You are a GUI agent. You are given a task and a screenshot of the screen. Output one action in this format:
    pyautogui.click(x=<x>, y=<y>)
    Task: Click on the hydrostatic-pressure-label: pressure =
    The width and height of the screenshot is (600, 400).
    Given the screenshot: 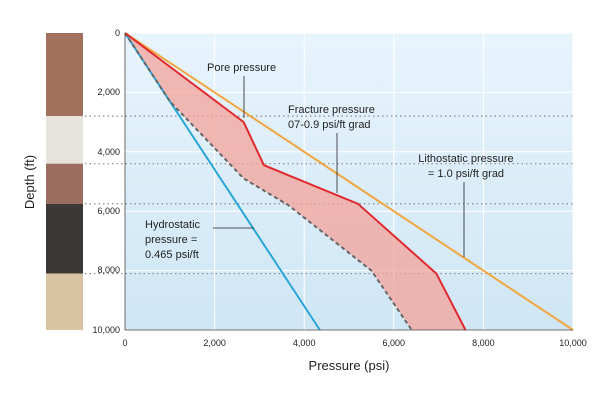 What is the action you would take?
    pyautogui.click(x=171, y=240)
    